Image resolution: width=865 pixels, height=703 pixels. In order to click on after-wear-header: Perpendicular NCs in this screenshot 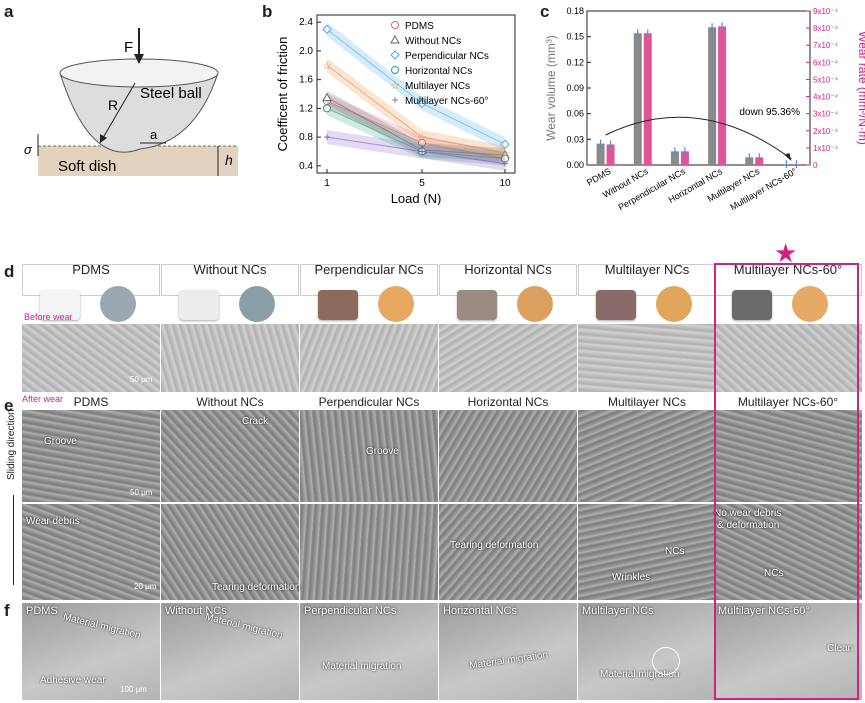, I will do `click(369, 402)`.